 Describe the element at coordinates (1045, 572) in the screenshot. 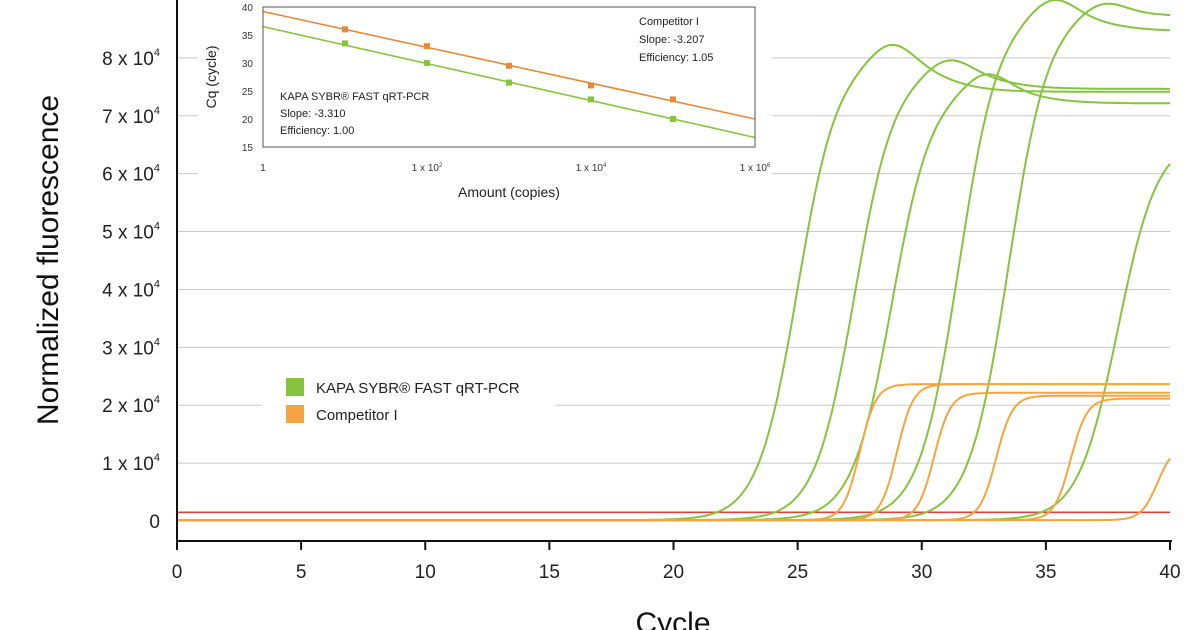

I see `x-tick-label: 35` at that location.